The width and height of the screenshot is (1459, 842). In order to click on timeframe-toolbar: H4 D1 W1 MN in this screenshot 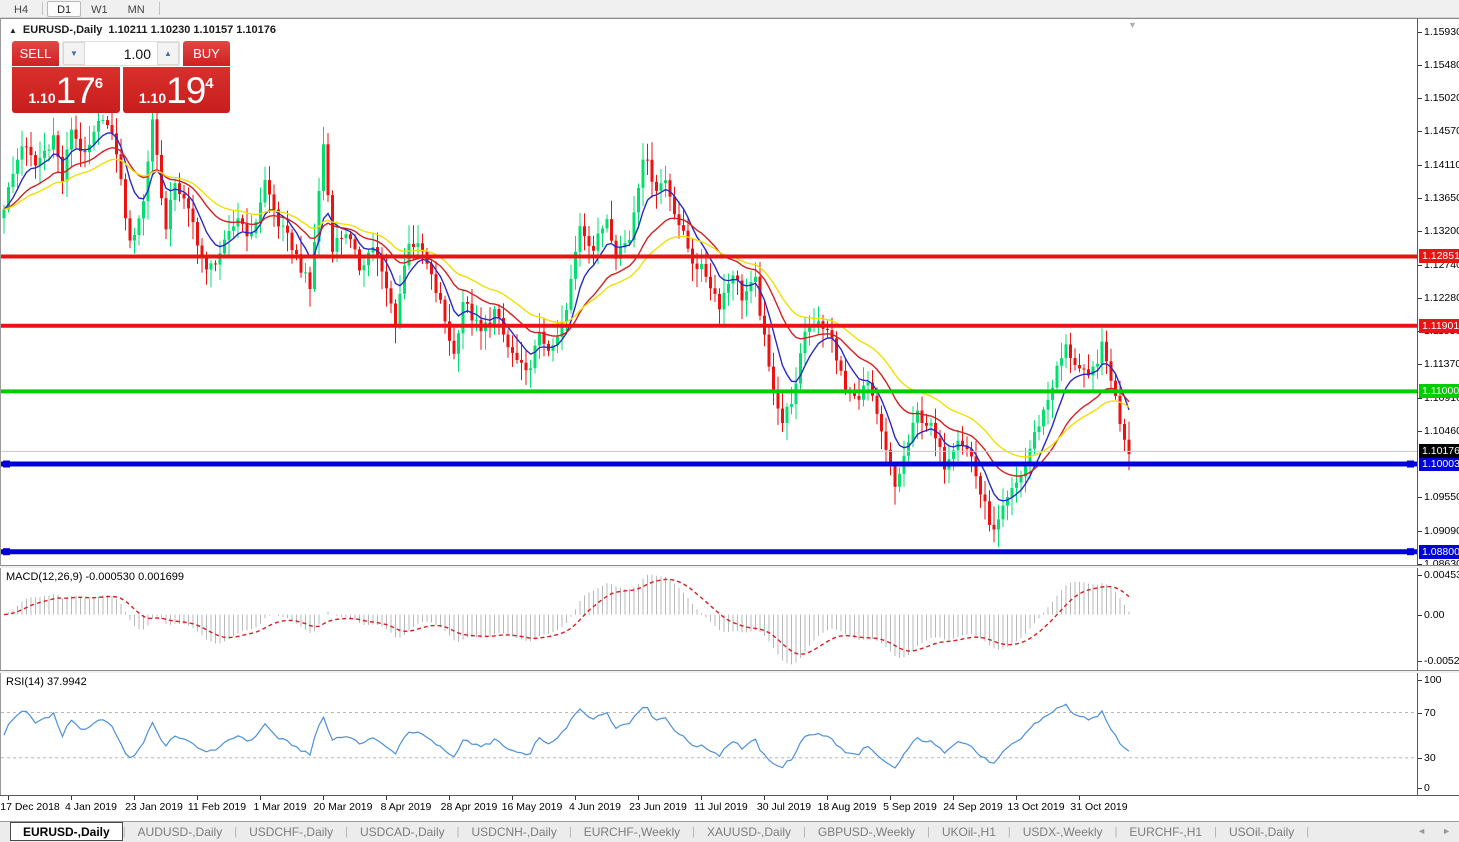, I will do `click(729, 9)`.